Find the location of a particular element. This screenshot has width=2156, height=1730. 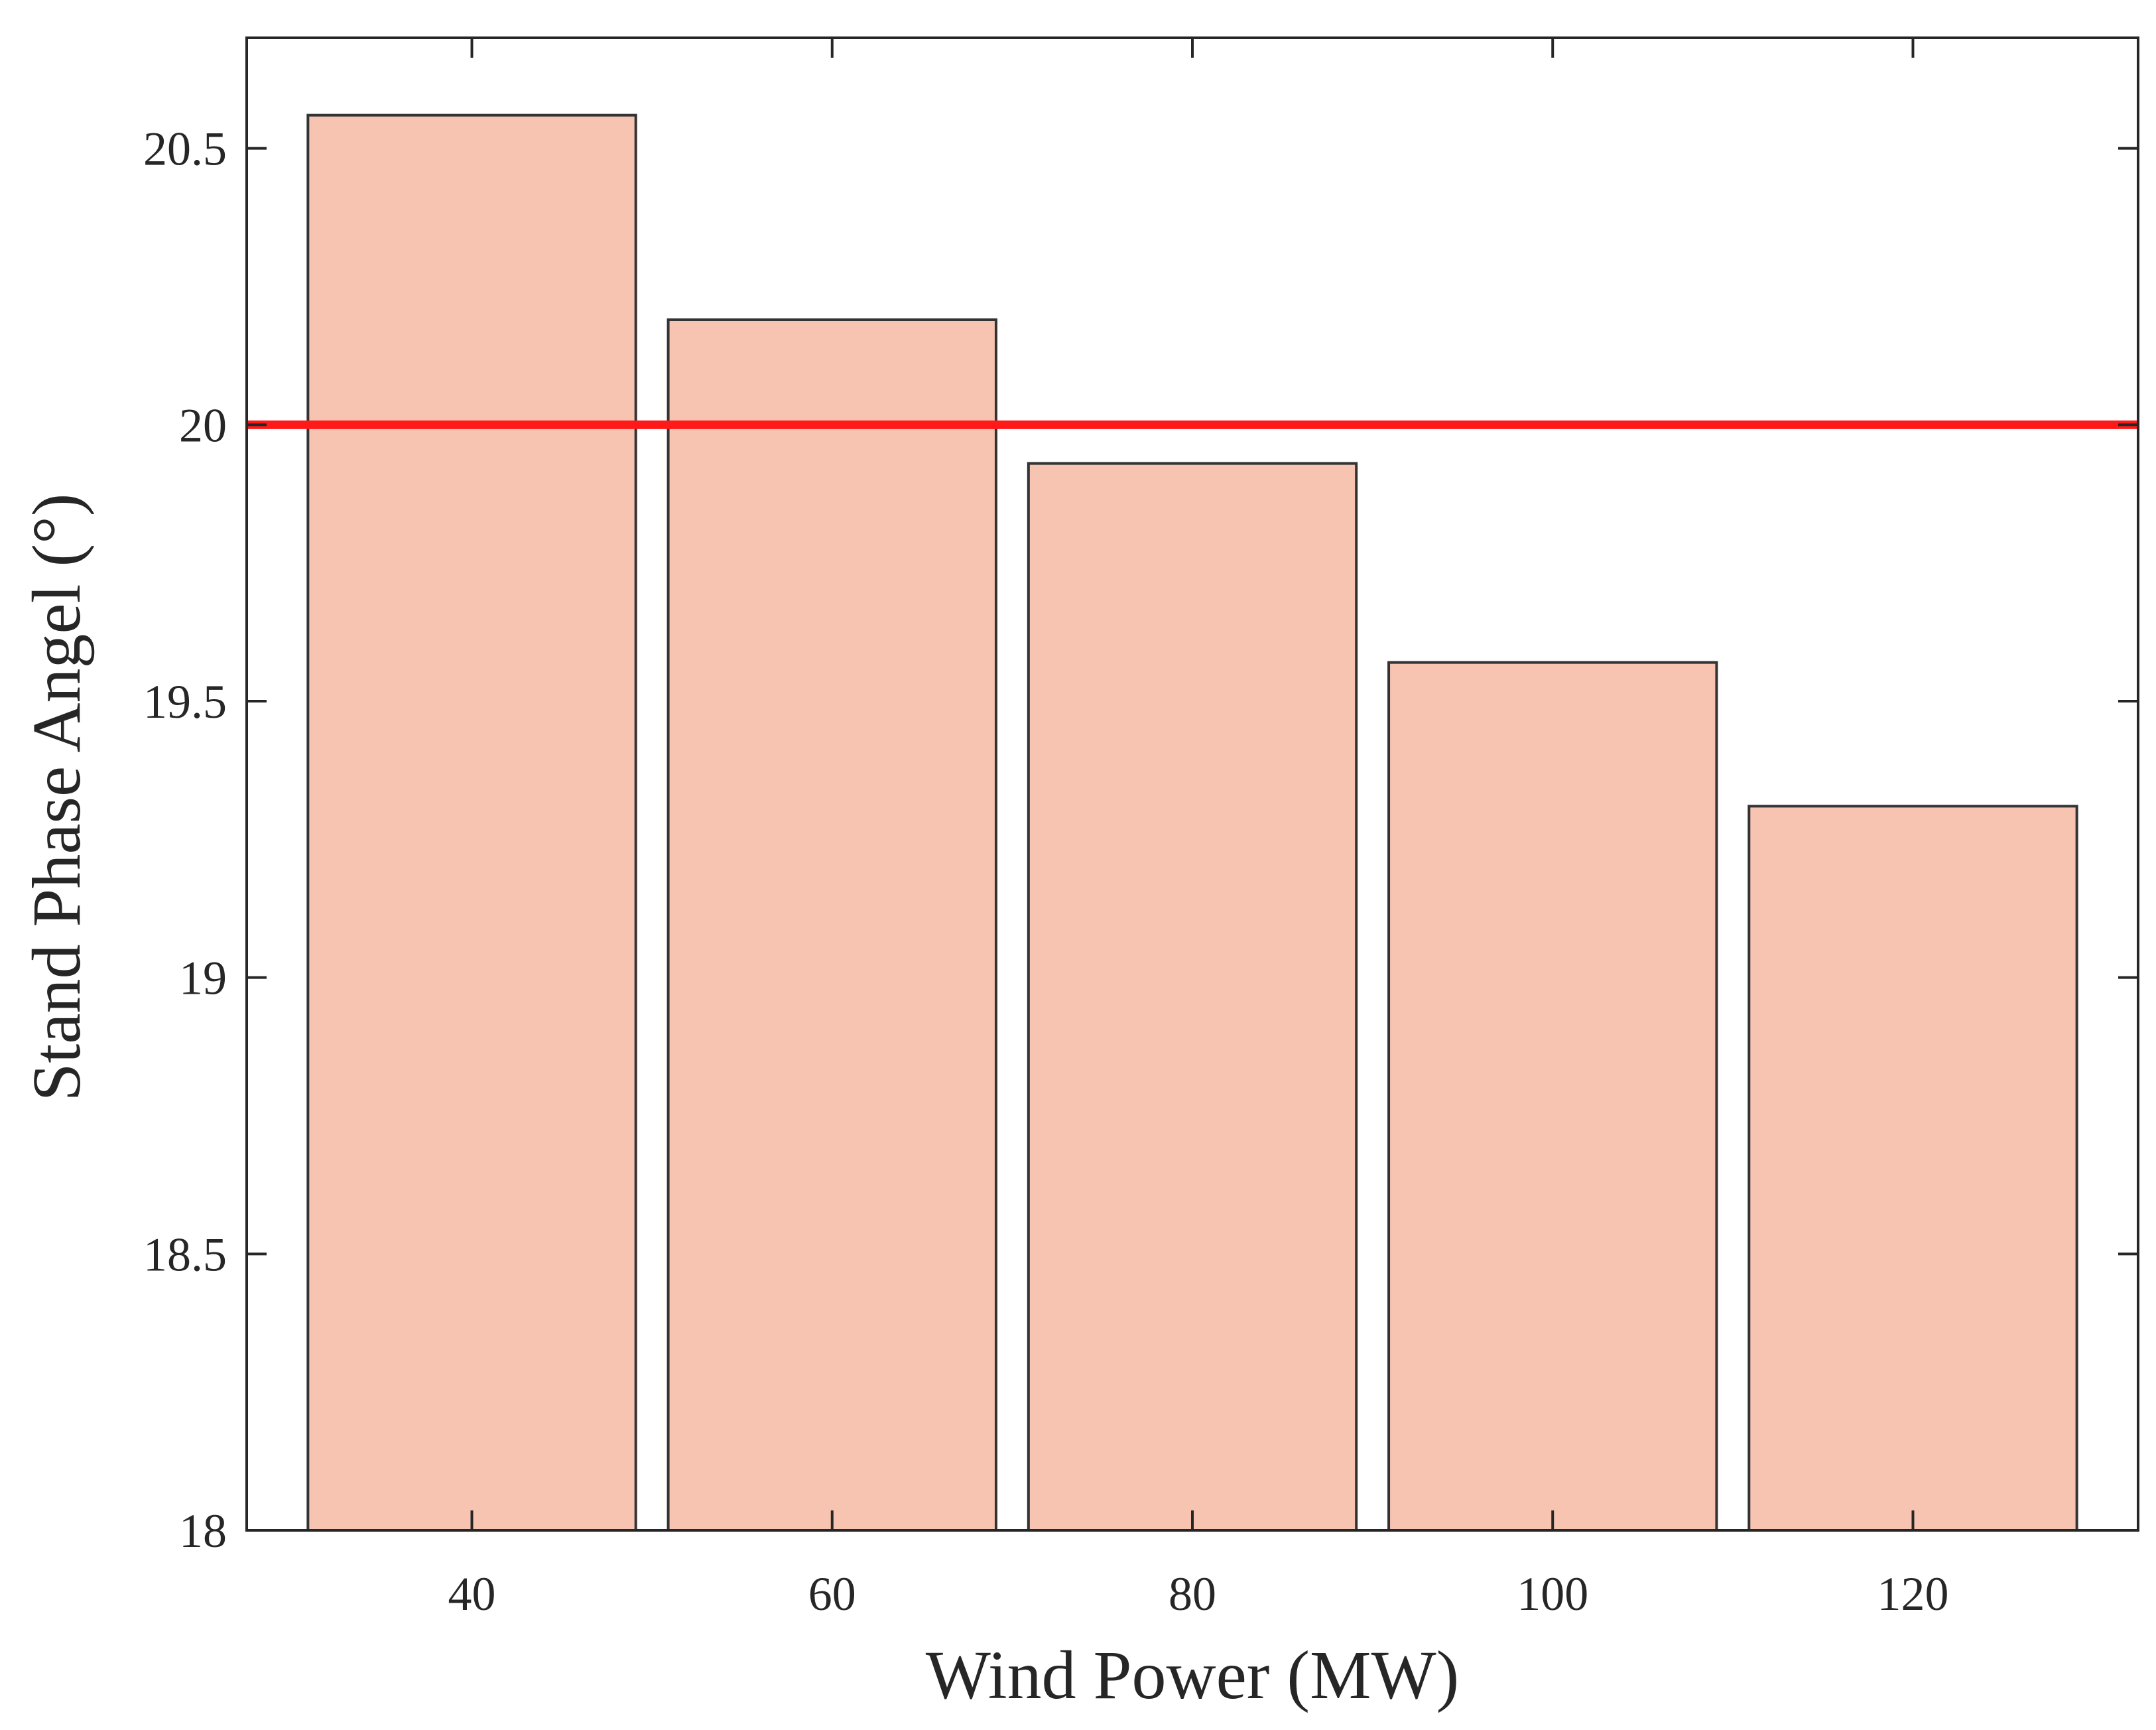

y-axis-label: Stand Phase Angel (°) is located at coordinates (57, 798).